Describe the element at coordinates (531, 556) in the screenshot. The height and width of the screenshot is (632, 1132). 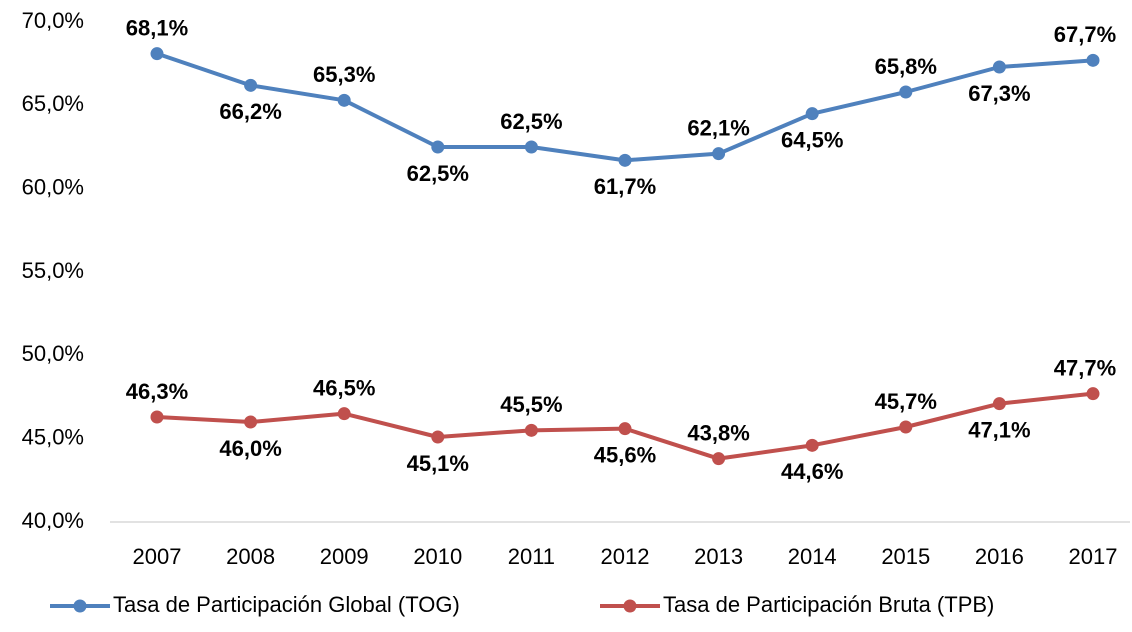
I see `x-tick-label: 2011` at that location.